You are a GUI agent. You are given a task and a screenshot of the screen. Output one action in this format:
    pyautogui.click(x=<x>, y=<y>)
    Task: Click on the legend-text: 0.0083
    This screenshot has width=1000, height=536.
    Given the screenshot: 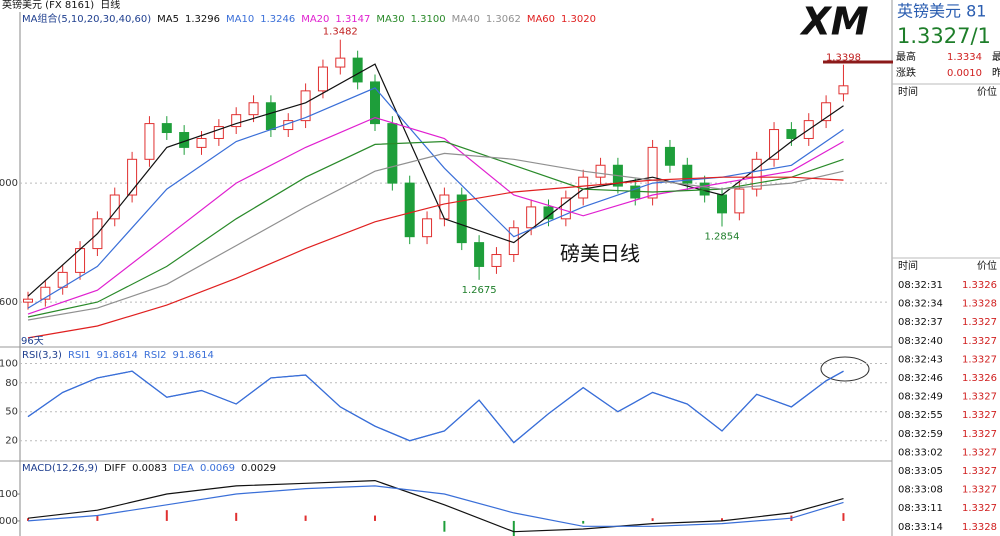 What is the action you would take?
    pyautogui.click(x=149, y=468)
    